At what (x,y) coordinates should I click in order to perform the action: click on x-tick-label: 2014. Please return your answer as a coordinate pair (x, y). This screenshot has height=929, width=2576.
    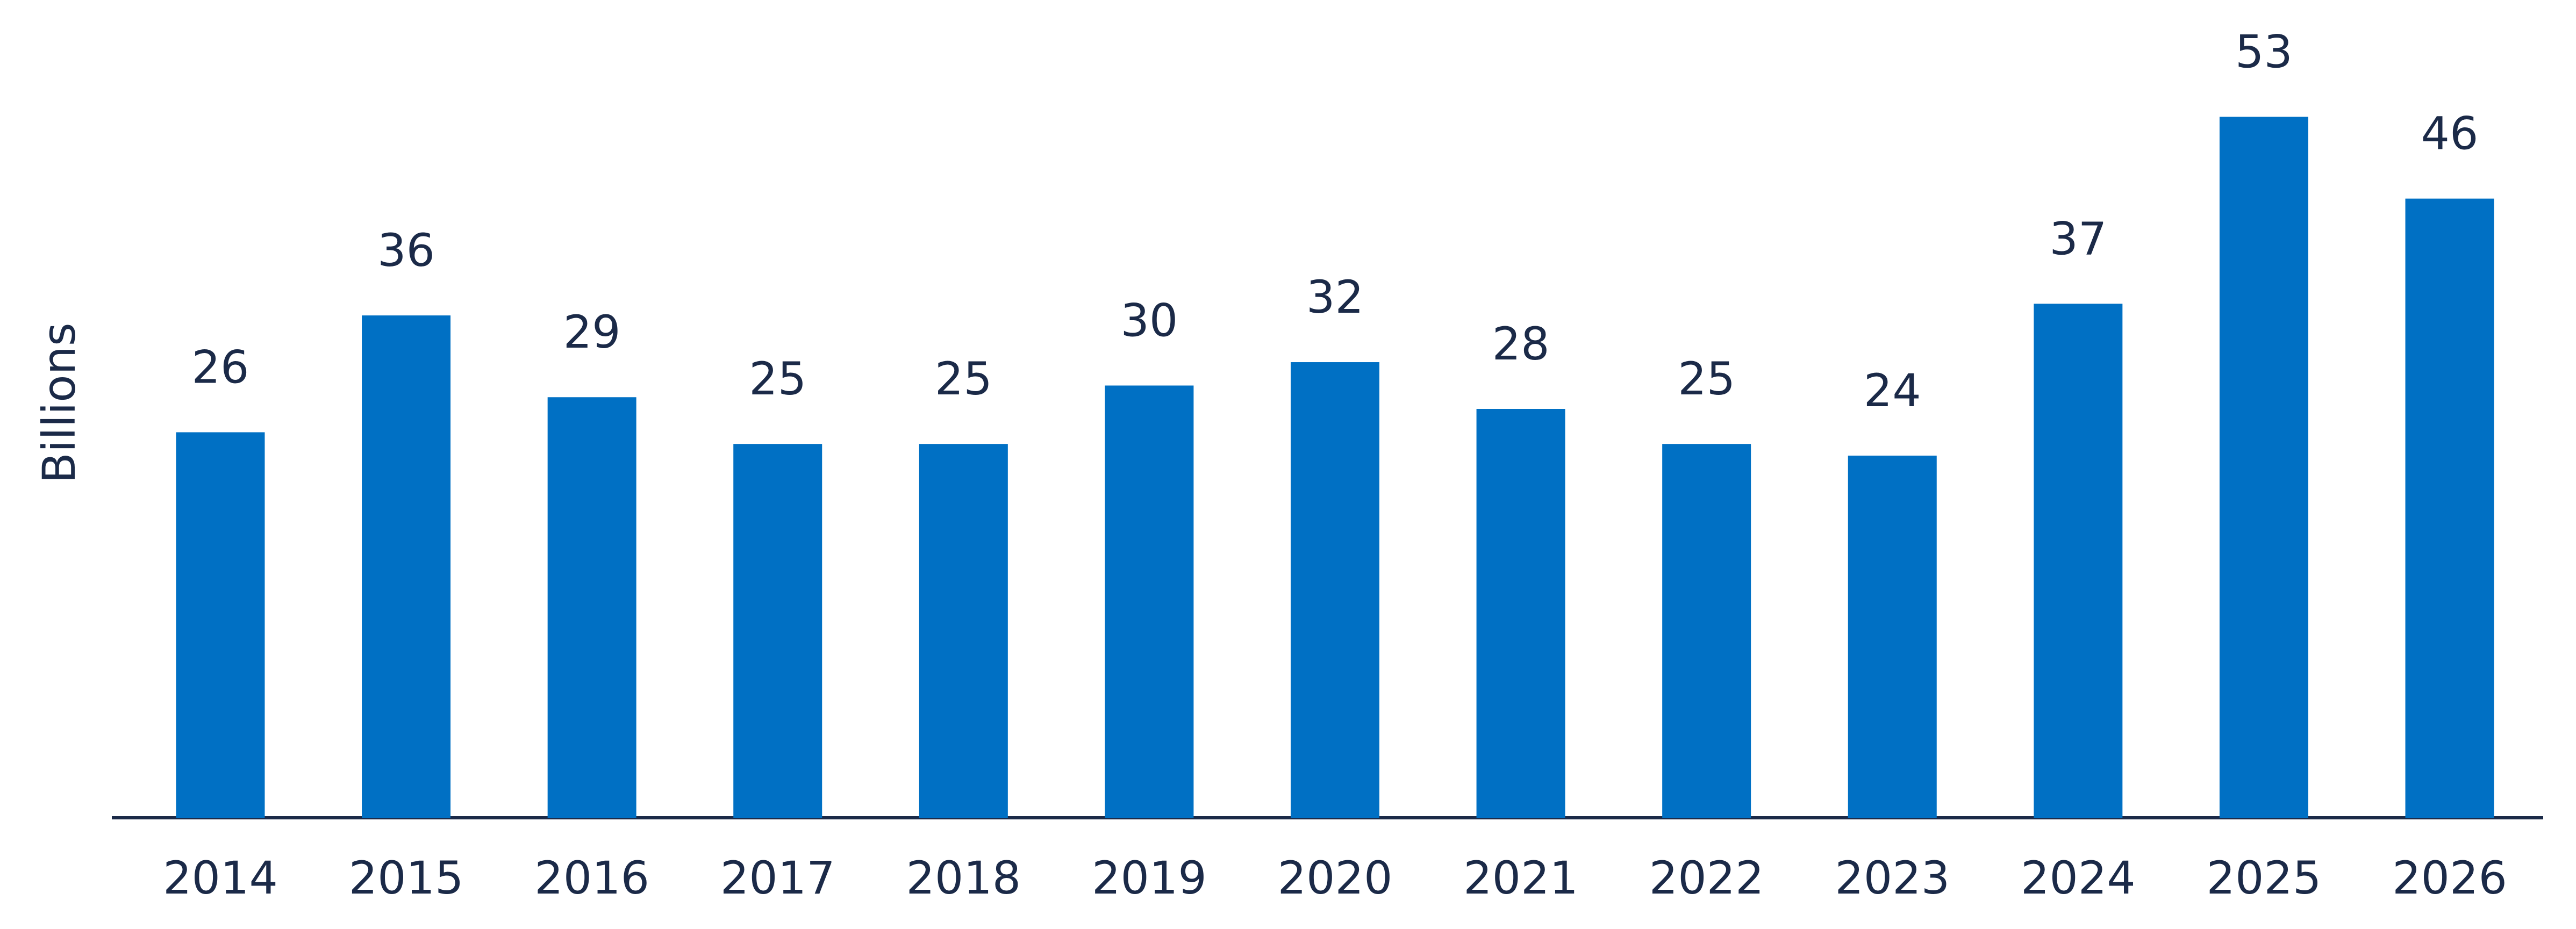
    Looking at the image, I should click on (220, 878).